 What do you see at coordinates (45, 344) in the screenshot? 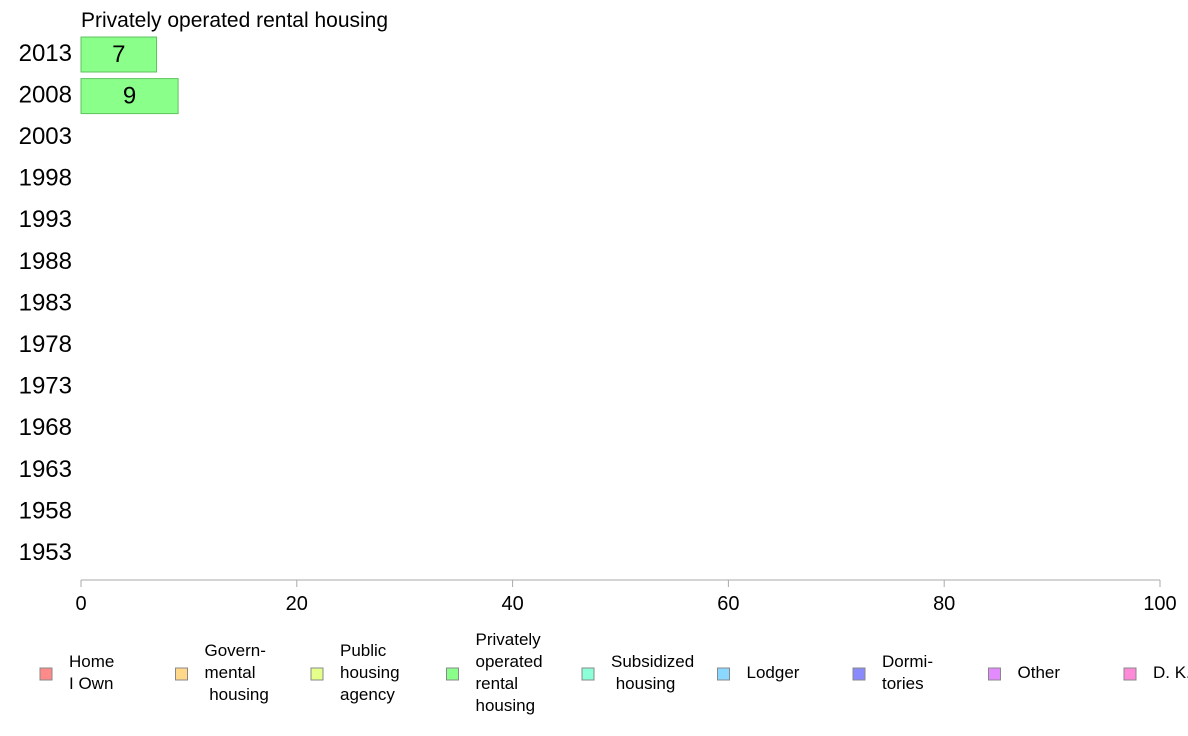
I see `y-tick-label-1978: 1978` at bounding box center [45, 344].